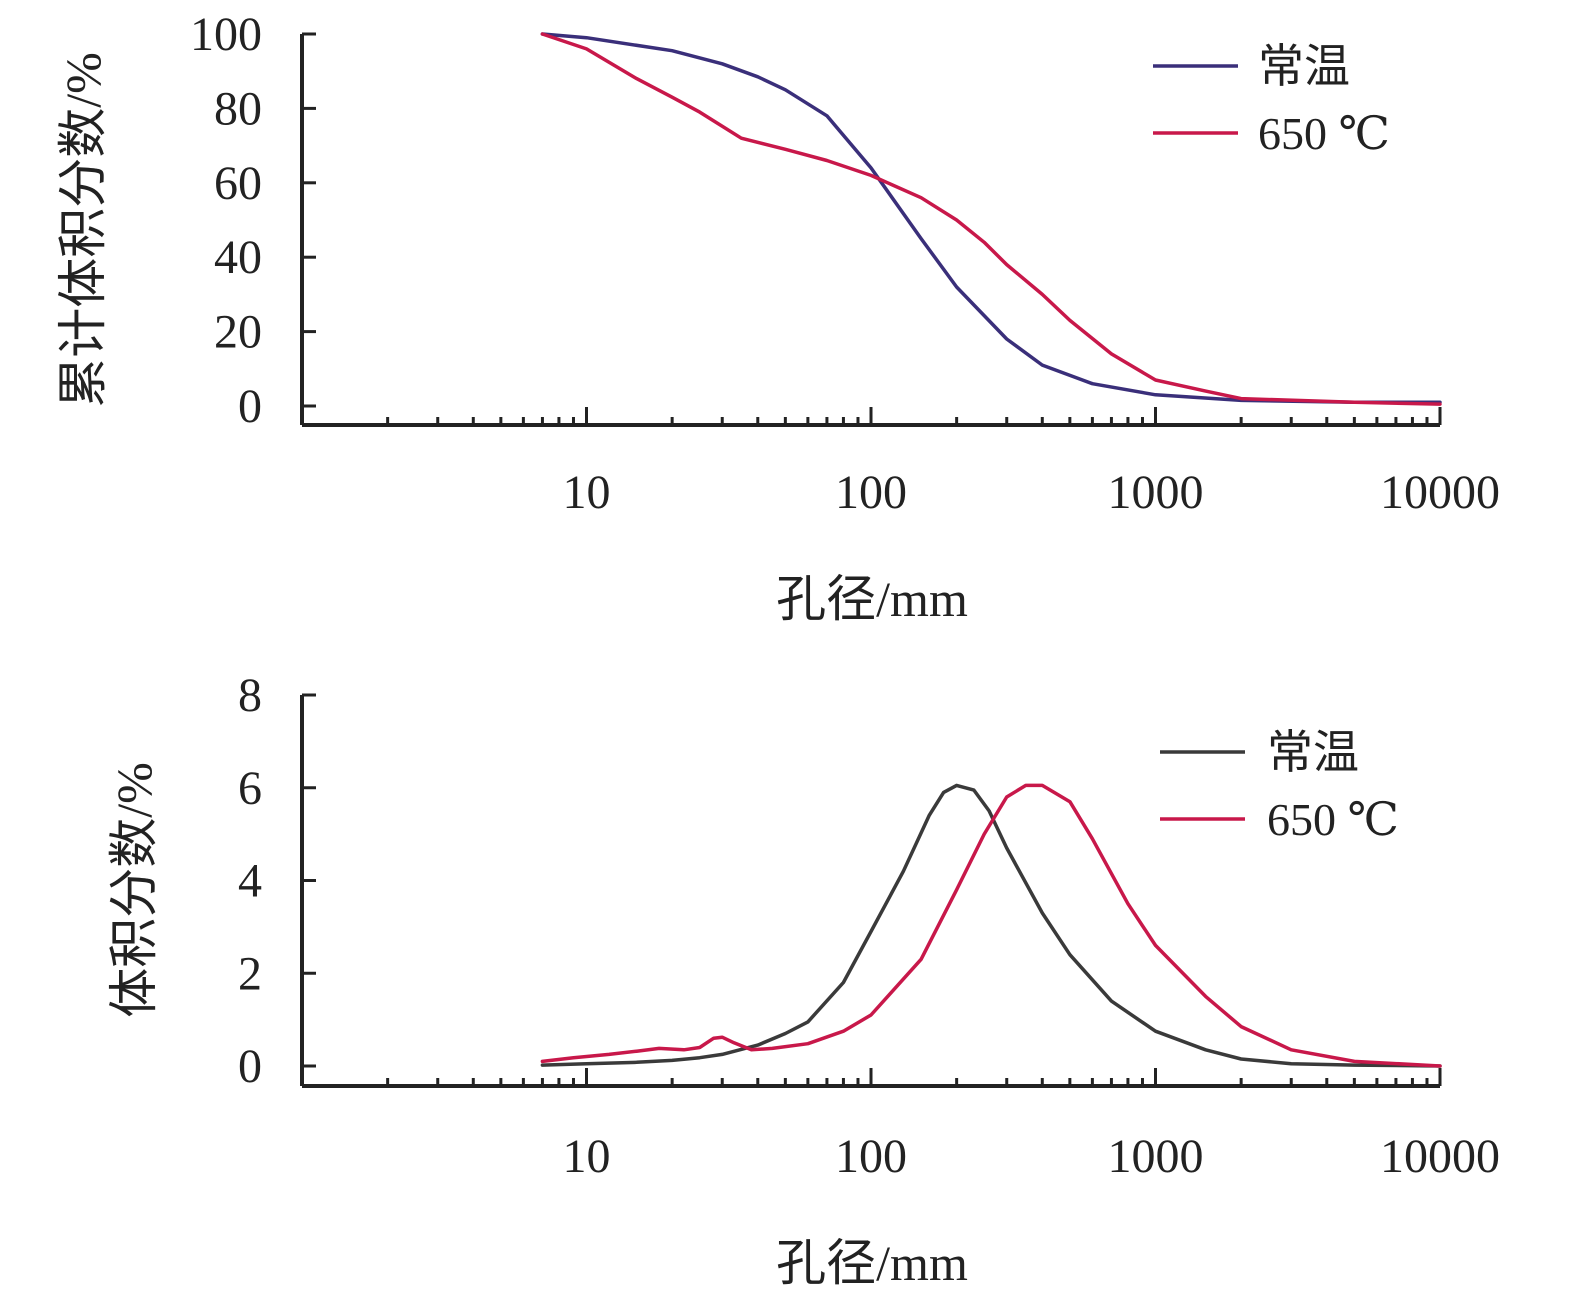  I want to click on y-tick-label: 6, so click(250, 788).